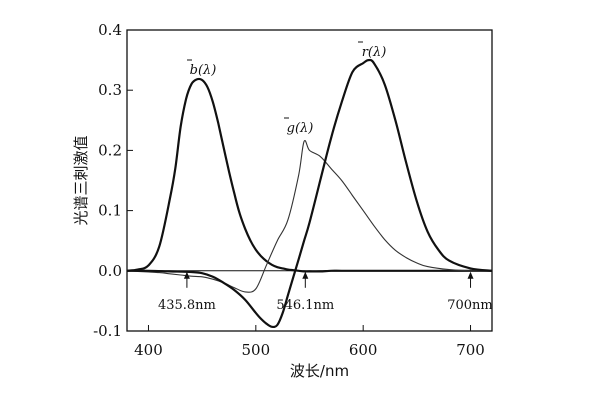  Describe the element at coordinates (363, 350) in the screenshot. I see `x-tick-label: 600` at that location.